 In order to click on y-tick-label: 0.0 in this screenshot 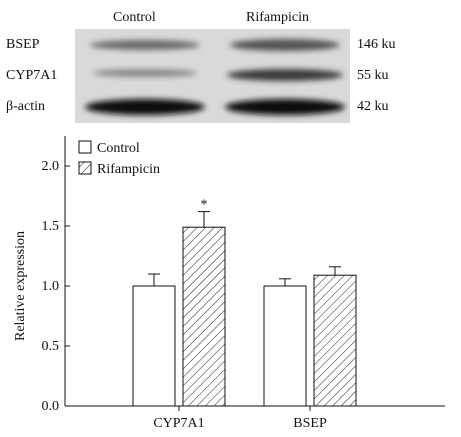, I will do `click(51, 406)`.